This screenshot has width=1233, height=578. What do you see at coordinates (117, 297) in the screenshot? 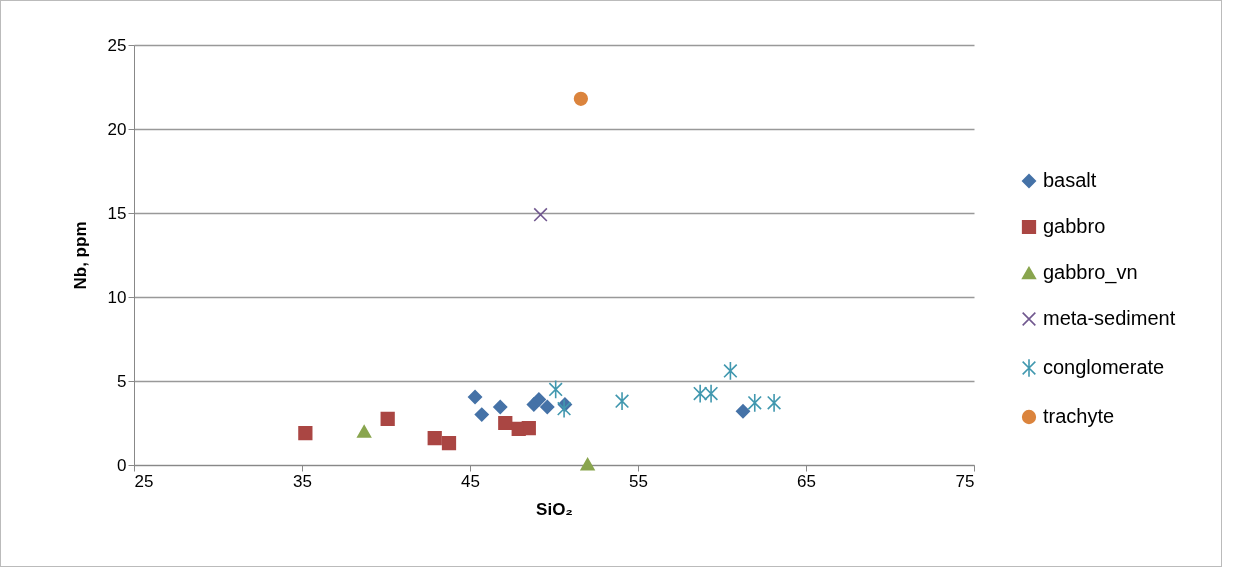
I see `y-tick-label: 10` at bounding box center [117, 297].